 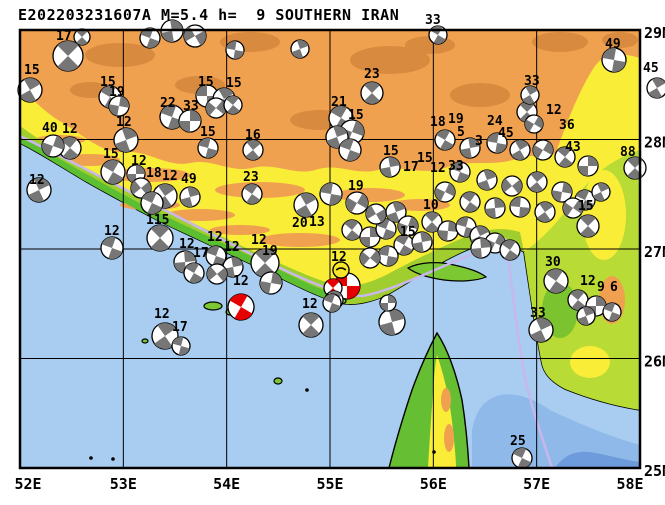 I want to click on depth-label: 24, so click(x=495, y=121).